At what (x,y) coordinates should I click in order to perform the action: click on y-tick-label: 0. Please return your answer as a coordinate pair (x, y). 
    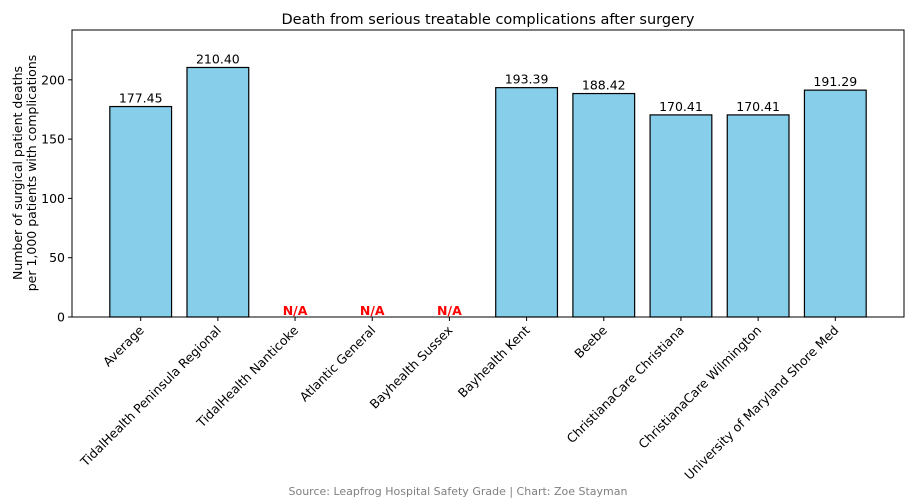
    Looking at the image, I should click on (61, 317).